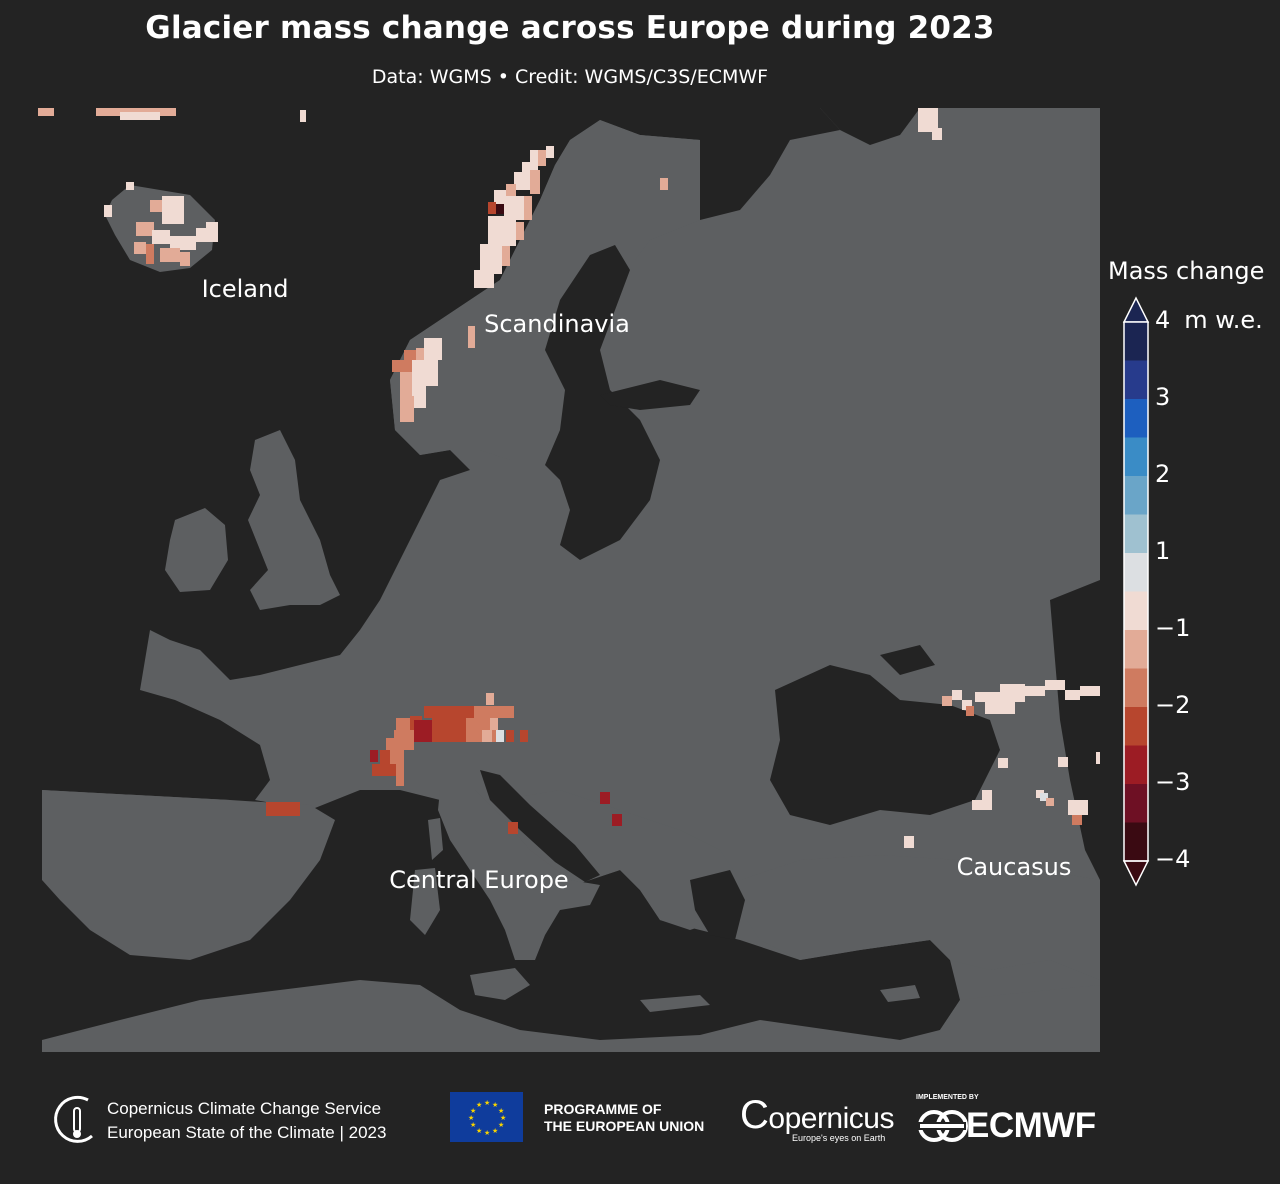 Image resolution: width=1280 pixels, height=1184 pixels. What do you see at coordinates (920, 917) in the screenshot?
I see `anatolia` at bounding box center [920, 917].